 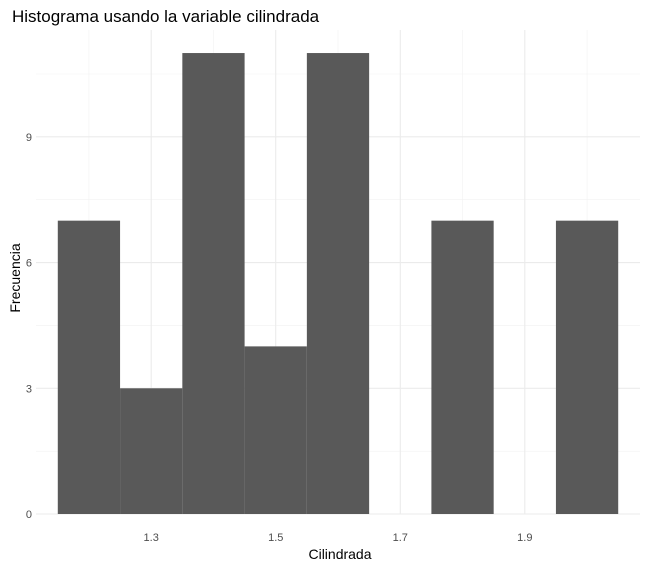 I want to click on x-tick-label: 1.3, so click(x=151, y=538).